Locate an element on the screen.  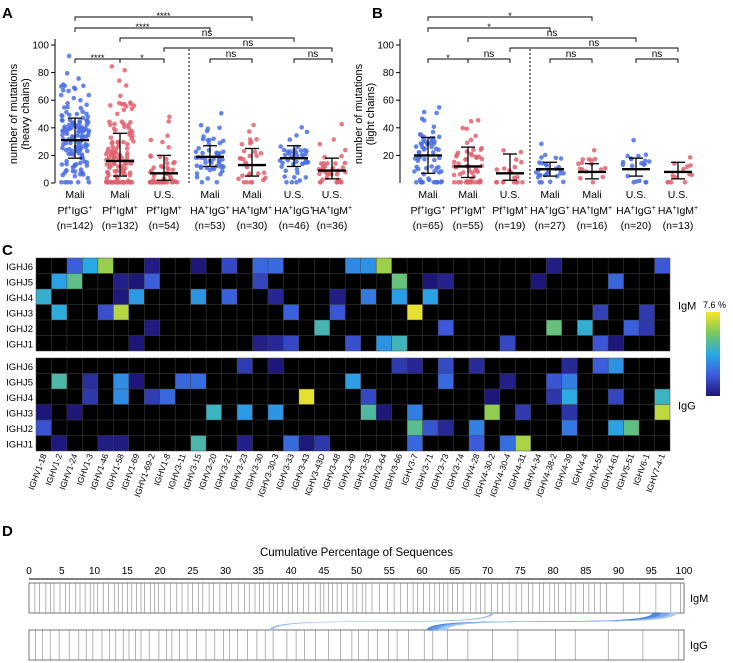
significance-label-a: **** is located at coordinates (97, 58).